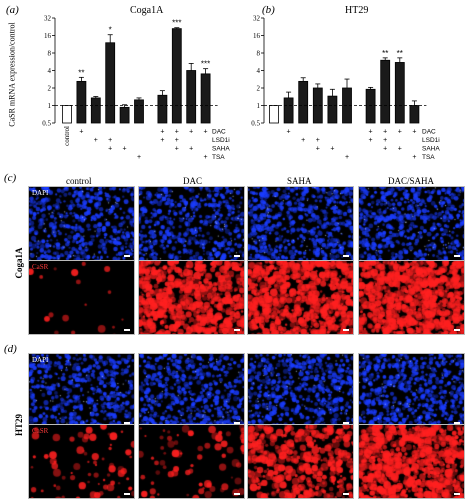 This screenshot has height=500, width=473. What do you see at coordinates (40, 431) in the screenshot?
I see `channel-label: CaSR` at bounding box center [40, 431].